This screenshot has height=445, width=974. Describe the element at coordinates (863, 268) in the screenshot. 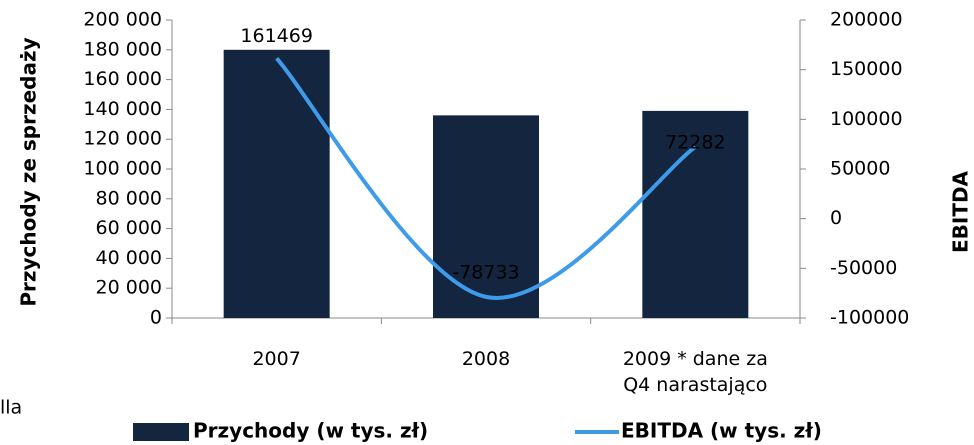

I see `y2-tick-label: -50000` at that location.